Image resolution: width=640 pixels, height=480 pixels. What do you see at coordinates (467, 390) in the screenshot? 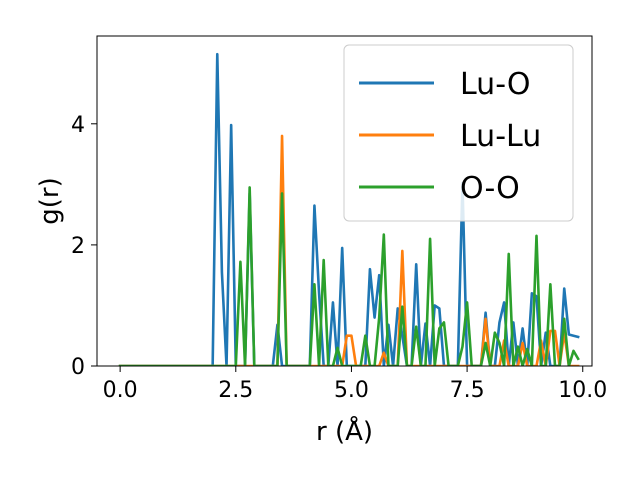
I see `x-tick-label: 7.5` at bounding box center [467, 390].